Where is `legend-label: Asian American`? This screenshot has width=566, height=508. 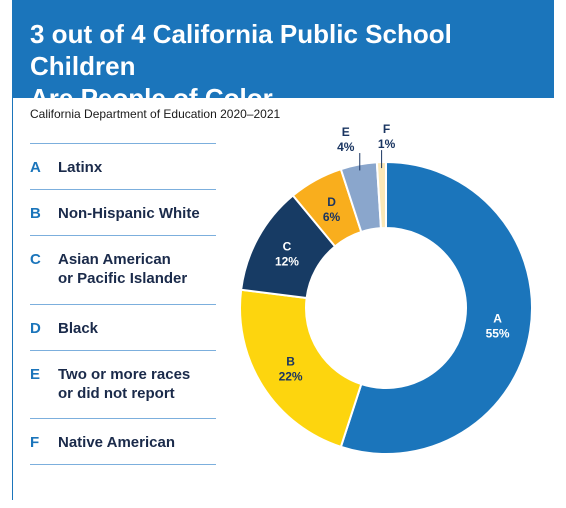 legend-label: Asian American is located at coordinates (114, 259).